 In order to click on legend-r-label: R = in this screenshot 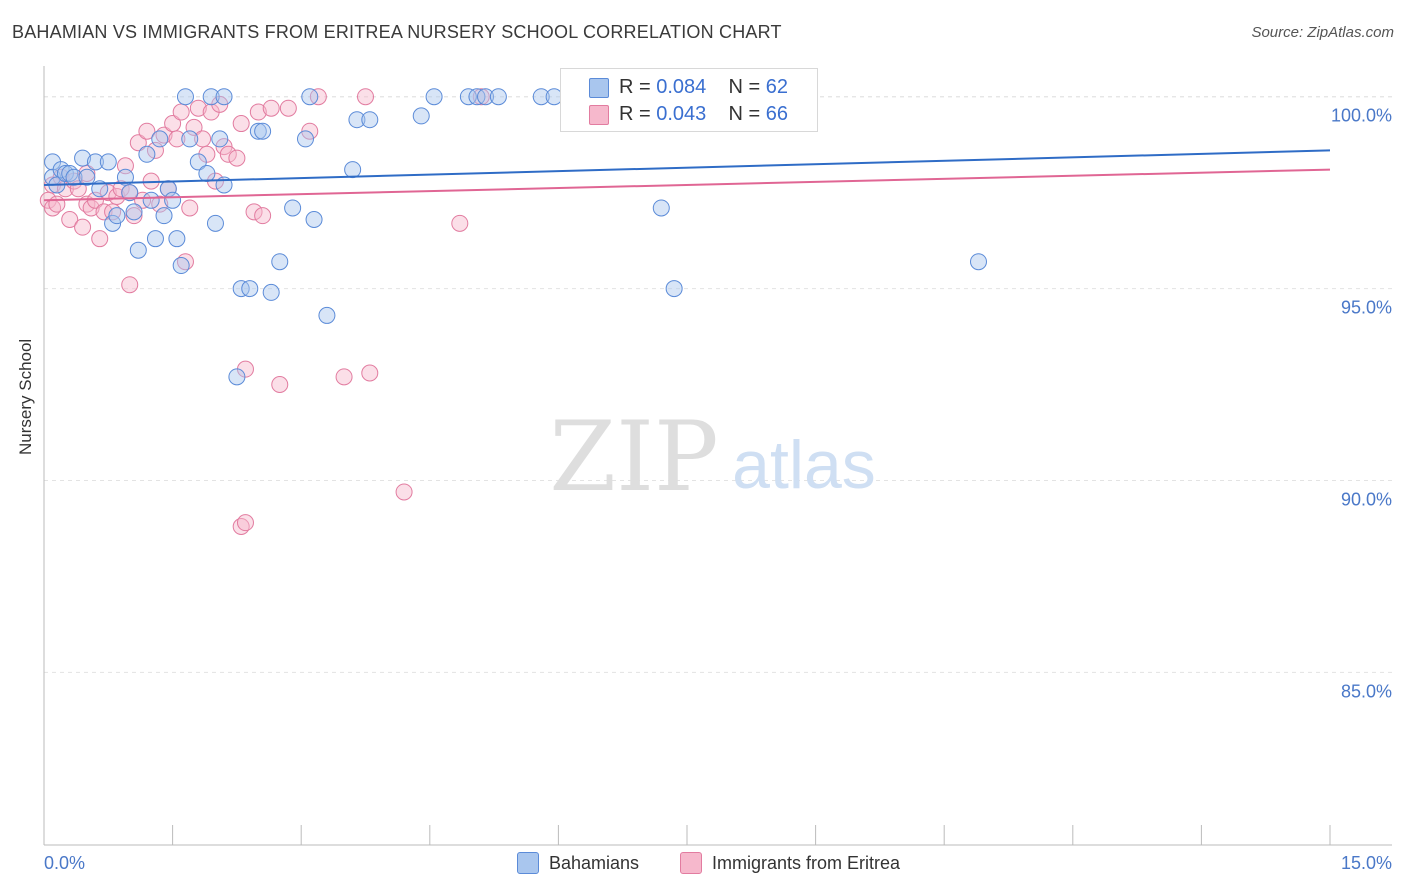, I will do `click(638, 113)`.